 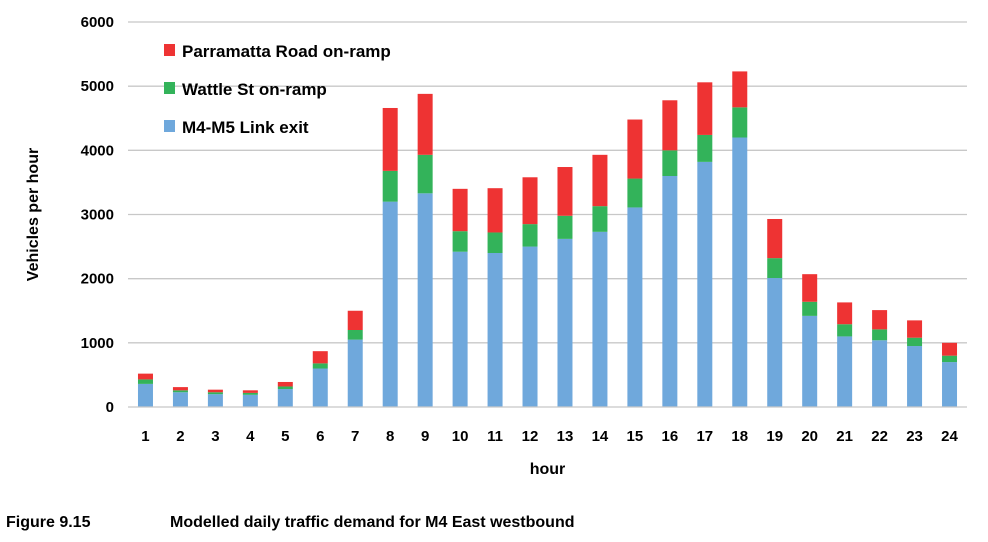 I want to click on x-tick-label: 22, so click(x=879, y=436).